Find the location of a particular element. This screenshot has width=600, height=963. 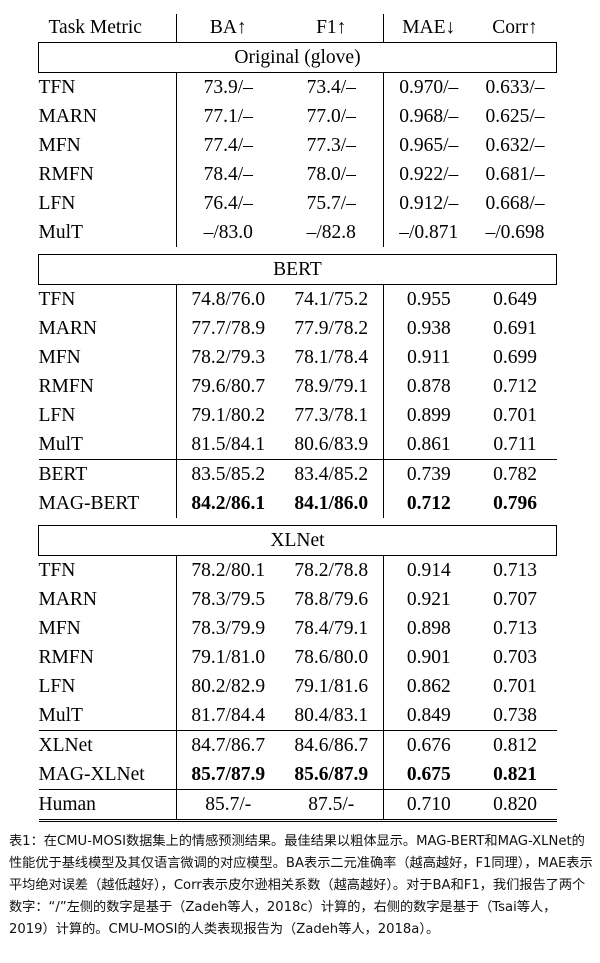

section-title: BERT is located at coordinates (297, 269).